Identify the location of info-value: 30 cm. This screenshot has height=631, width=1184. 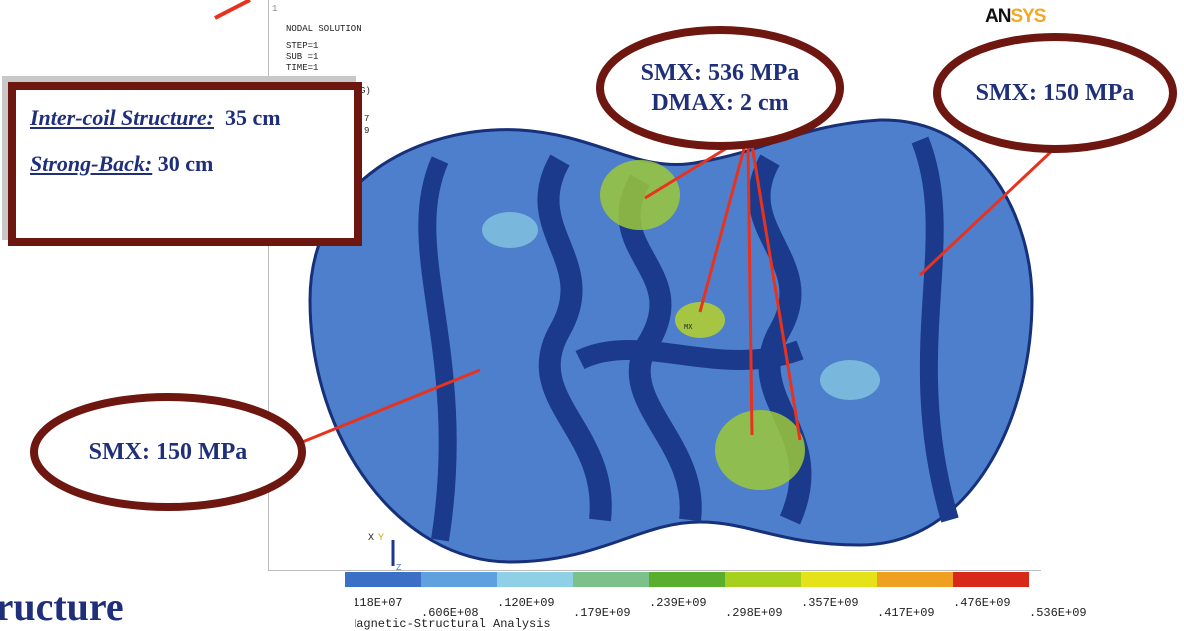
(185, 163).